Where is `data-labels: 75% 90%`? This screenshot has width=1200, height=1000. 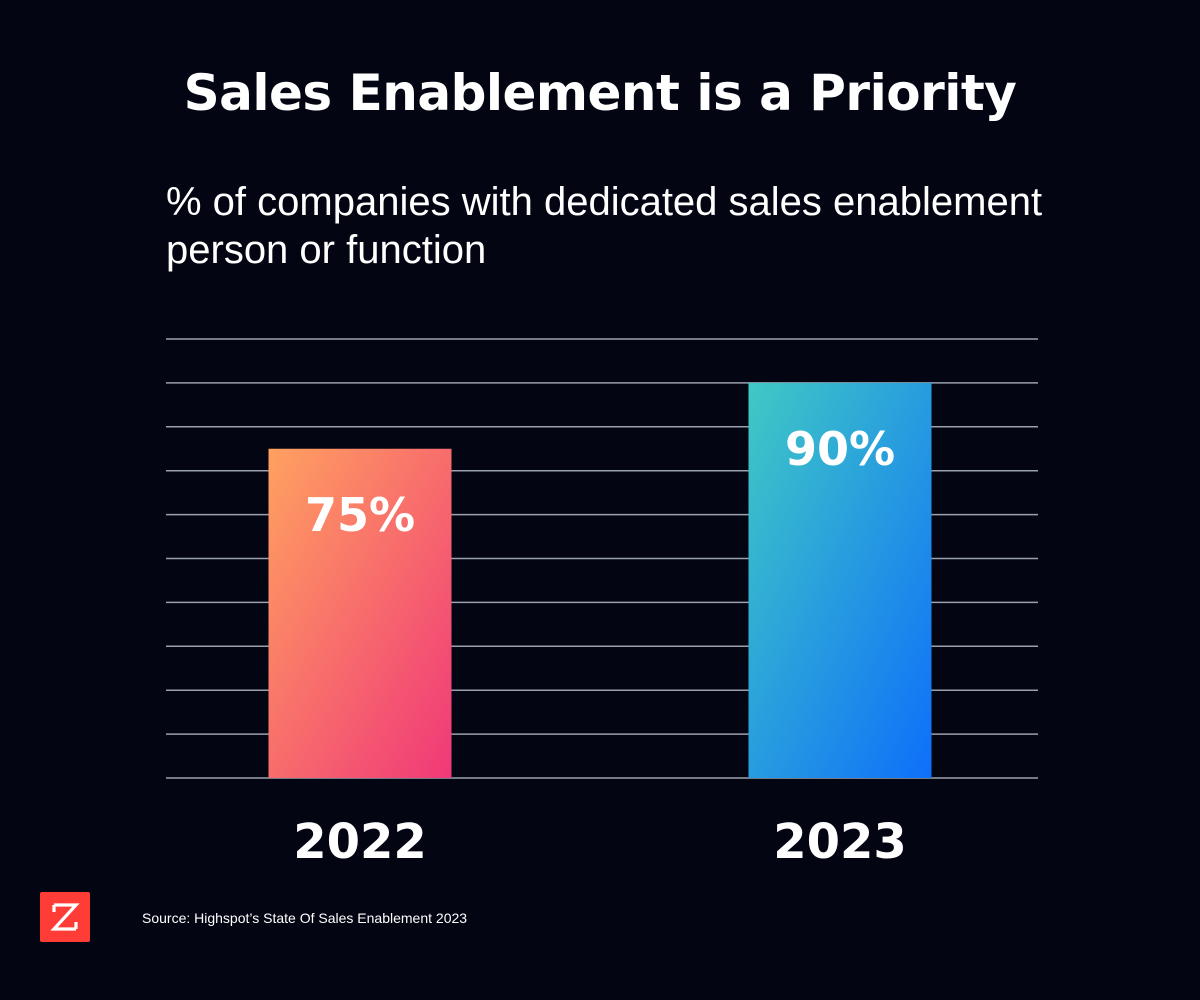
data-labels: 75% 90% is located at coordinates (600, 482).